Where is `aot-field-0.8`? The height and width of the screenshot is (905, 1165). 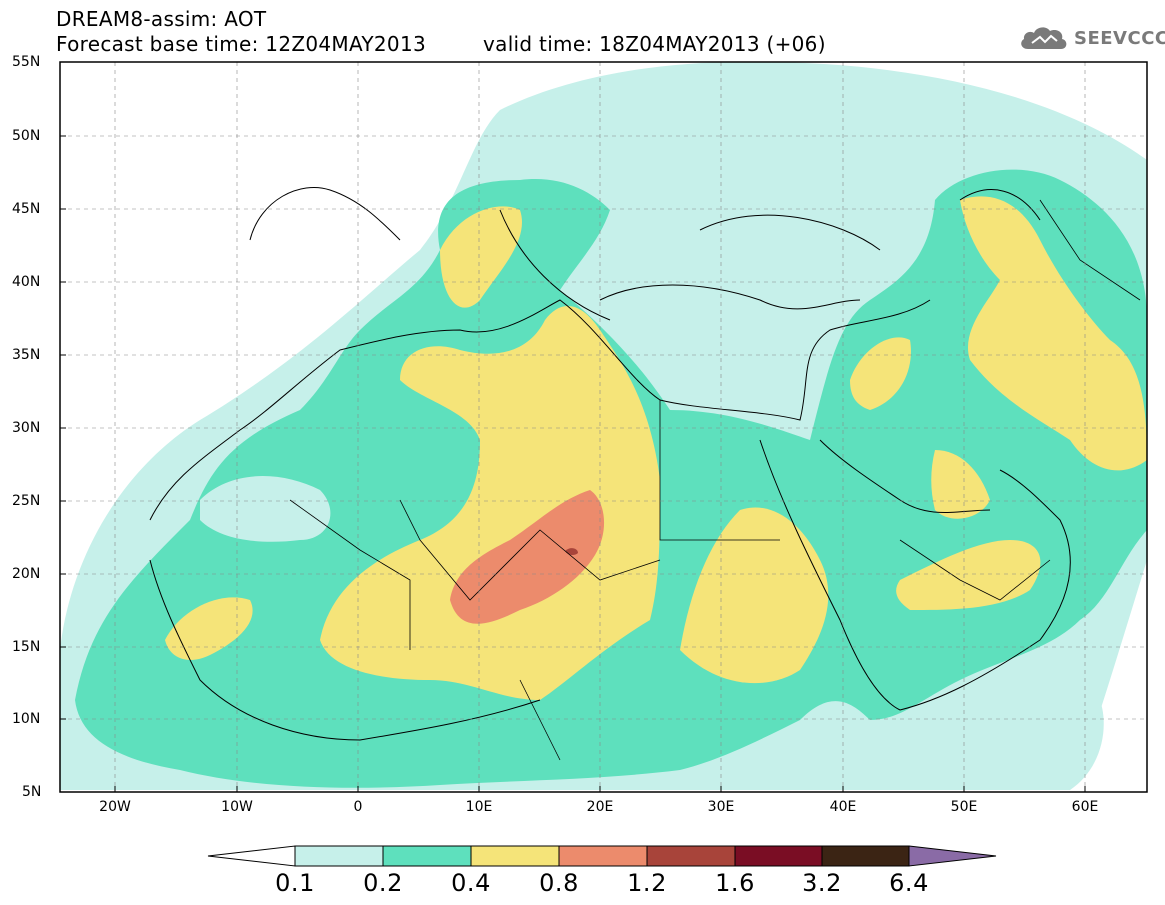 aot-field-0.8 is located at coordinates (527, 557).